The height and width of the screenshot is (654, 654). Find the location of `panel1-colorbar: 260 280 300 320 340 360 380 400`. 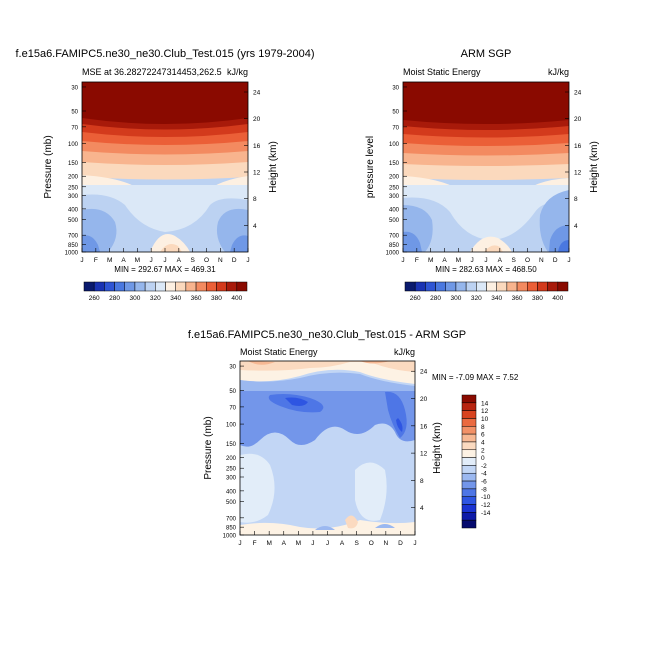

panel1-colorbar: 260 280 300 320 340 360 380 400 is located at coordinates (165, 291).